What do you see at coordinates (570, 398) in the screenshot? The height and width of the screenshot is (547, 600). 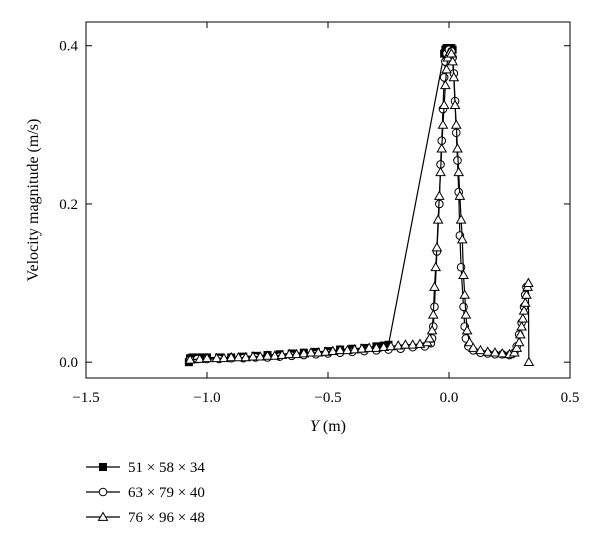 I see `x-tick-label: 0.5` at bounding box center [570, 398].